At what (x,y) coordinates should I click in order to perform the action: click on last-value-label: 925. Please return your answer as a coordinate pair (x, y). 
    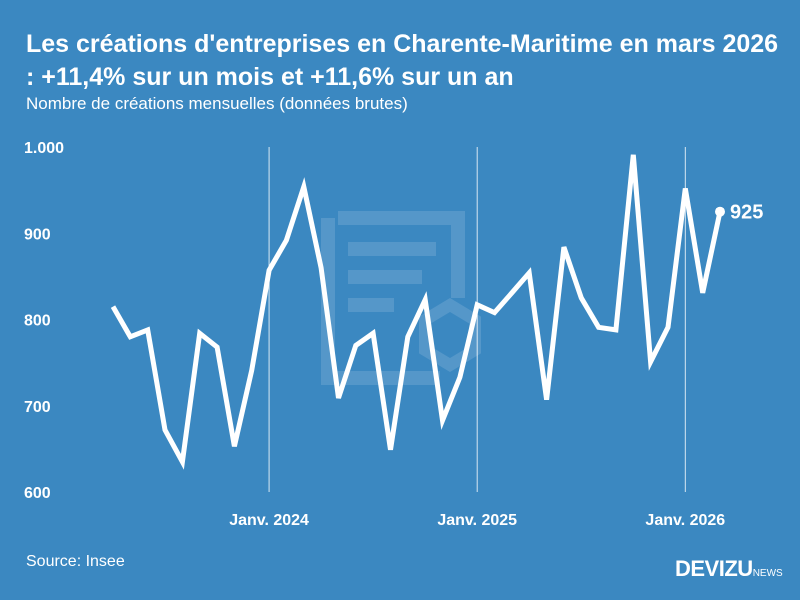
    Looking at the image, I should click on (746, 213).